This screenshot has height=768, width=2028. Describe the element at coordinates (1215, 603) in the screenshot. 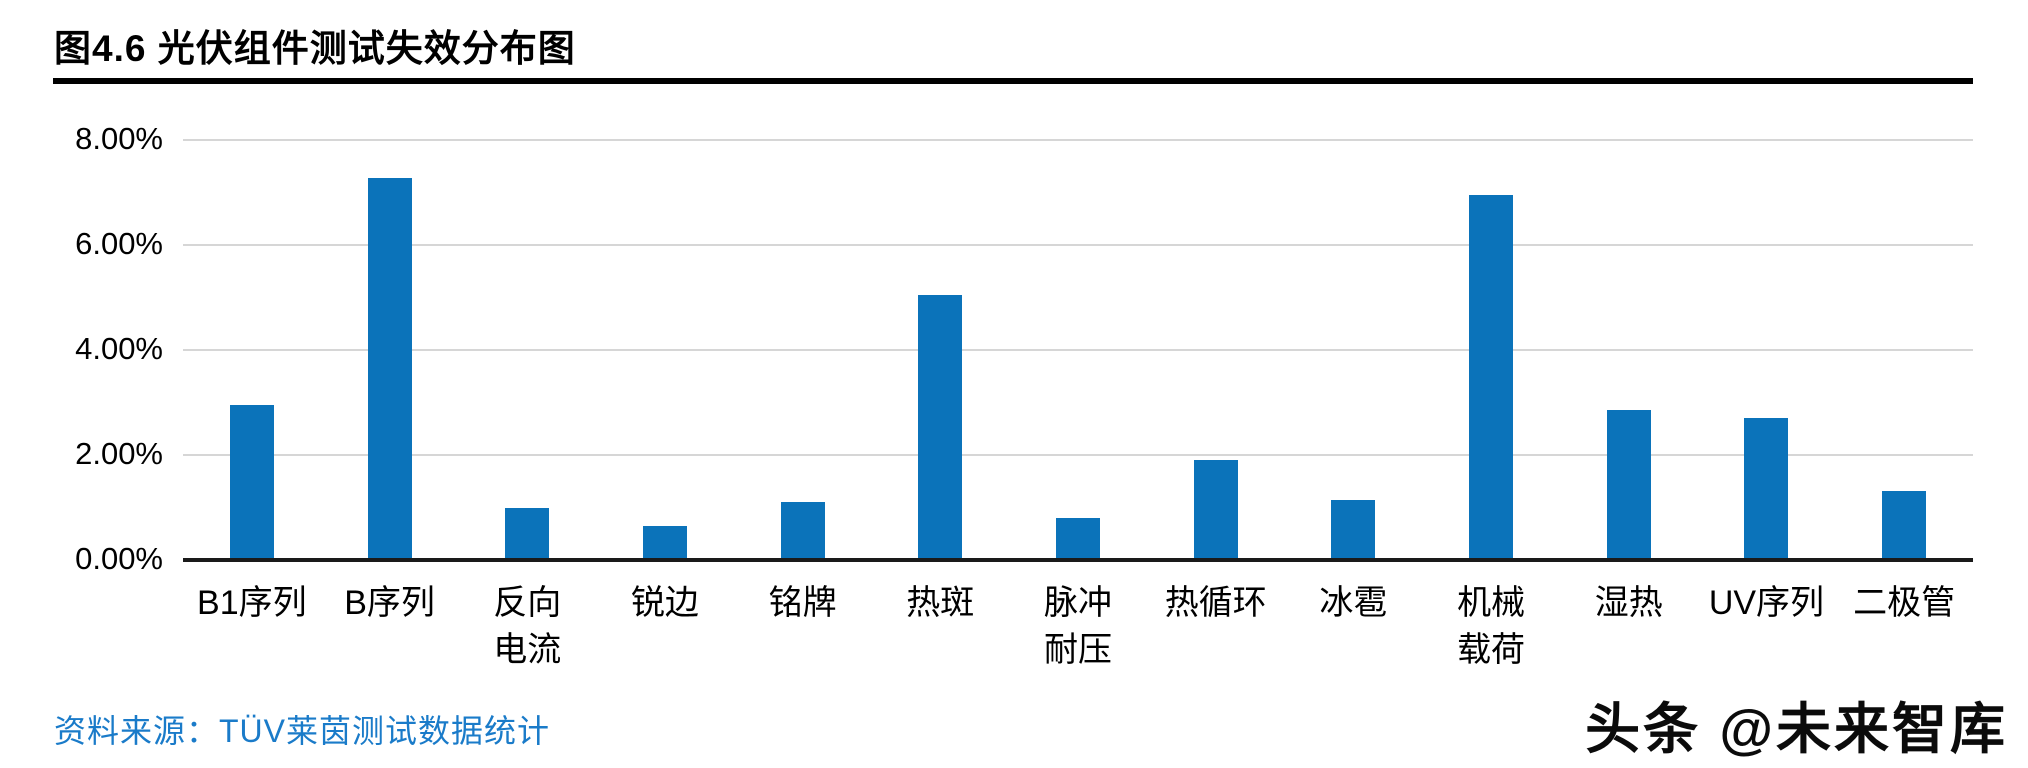

I see `x-tick-label: 热循环` at that location.